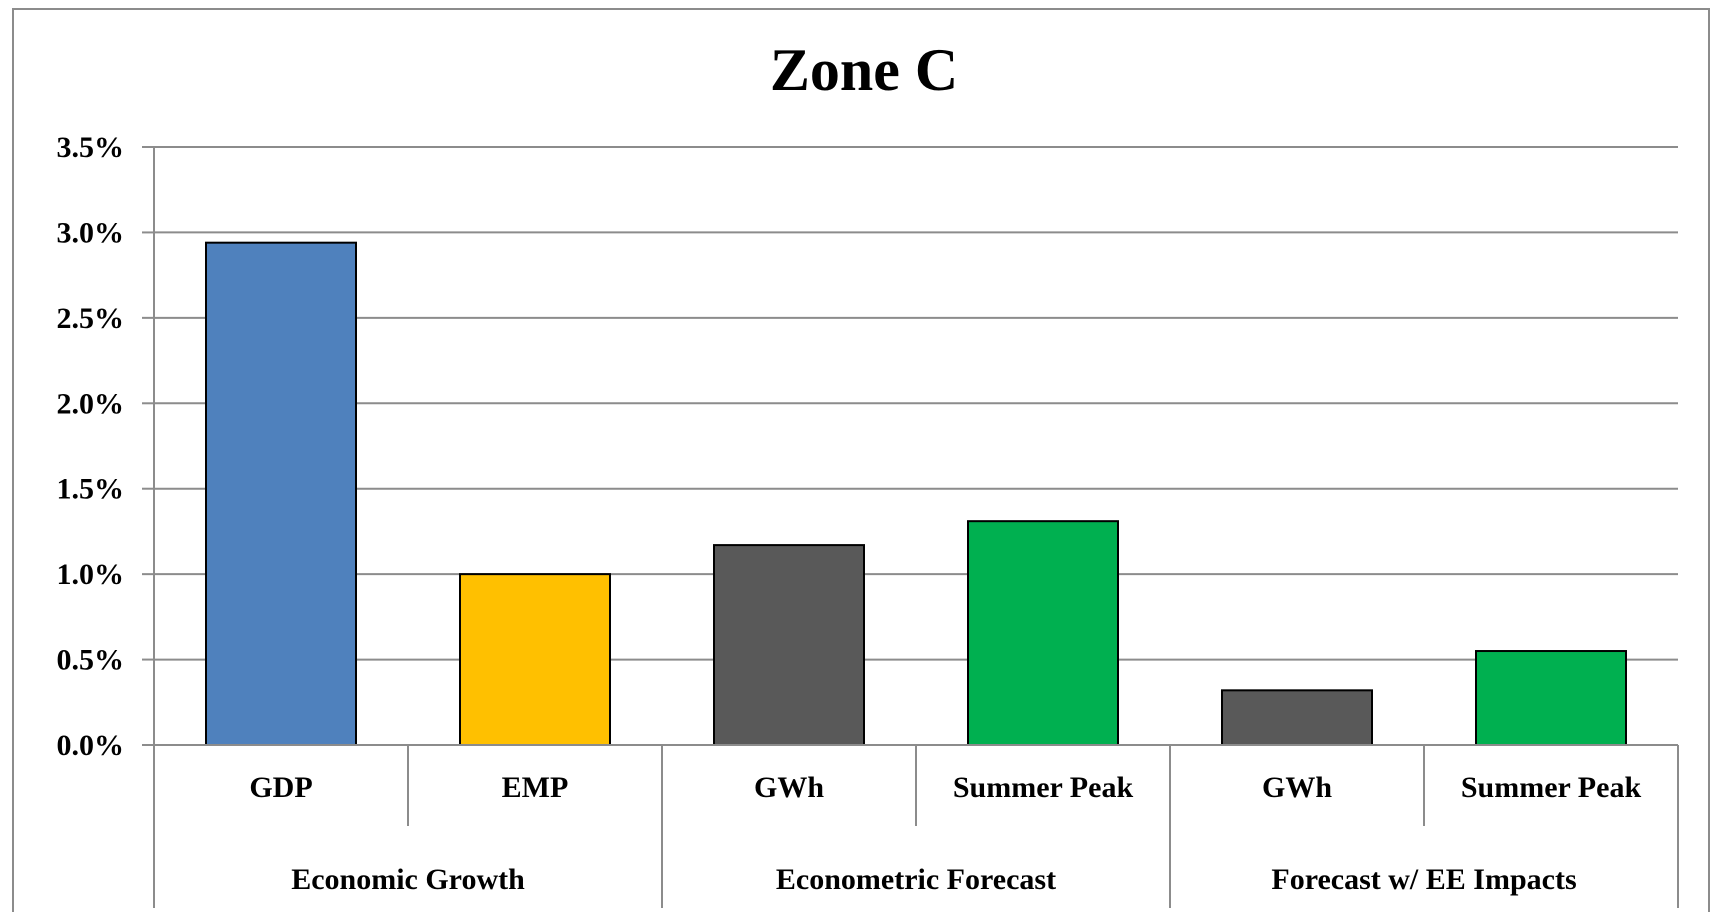 The height and width of the screenshot is (922, 1717). Describe the element at coordinates (280, 787) in the screenshot. I see `category-label: GDP` at that location.